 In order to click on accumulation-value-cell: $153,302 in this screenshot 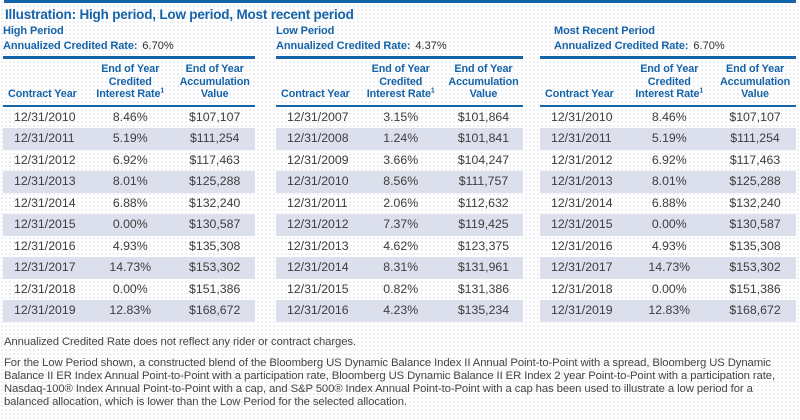, I will do `click(215, 267)`.